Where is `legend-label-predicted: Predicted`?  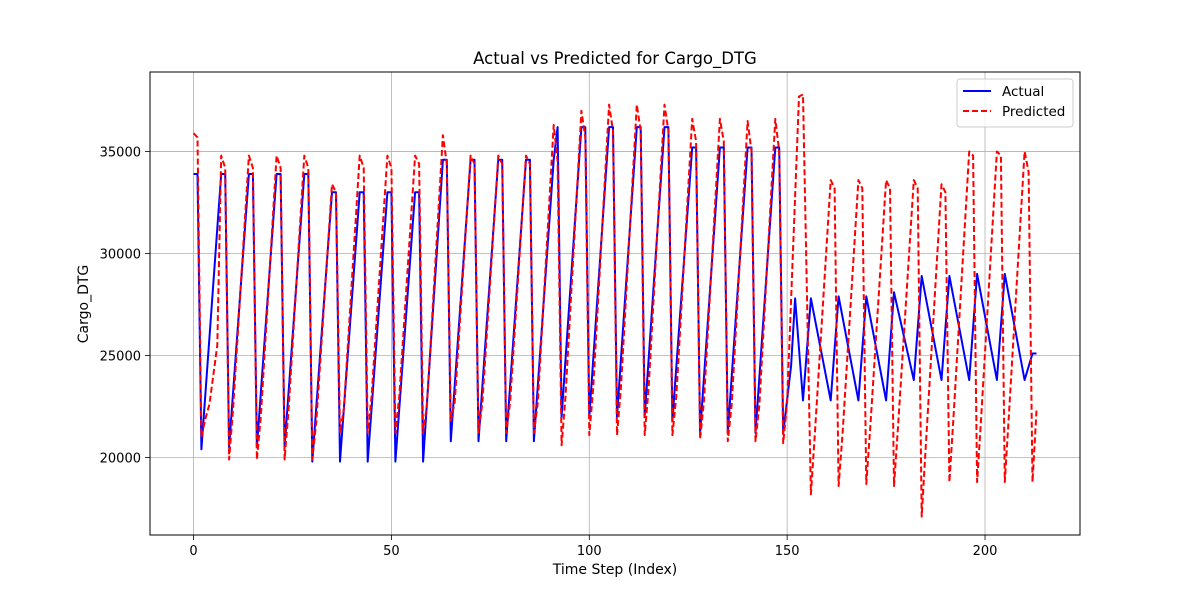 legend-label-predicted: Predicted is located at coordinates (1033, 112).